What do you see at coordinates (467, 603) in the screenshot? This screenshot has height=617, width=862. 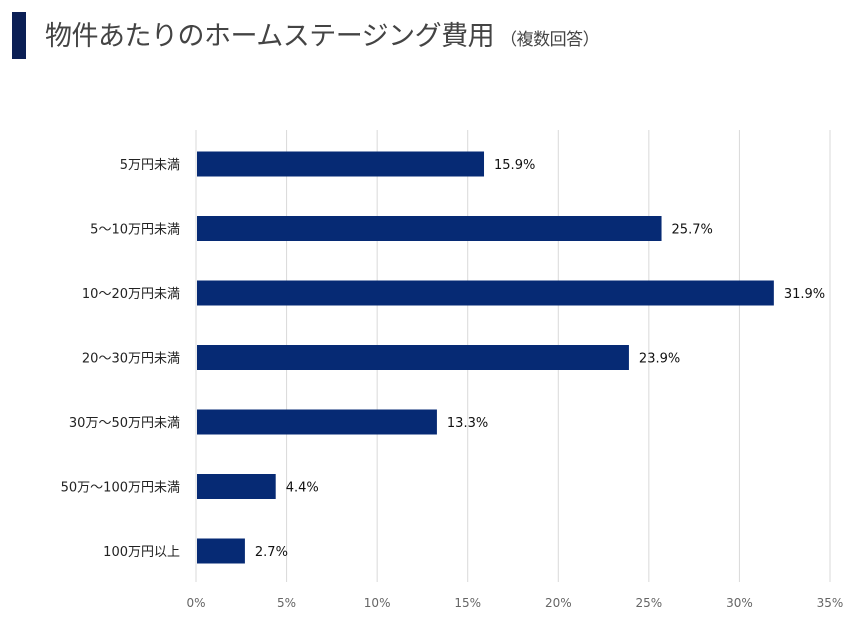 I see `x-tick-label: 15%` at bounding box center [467, 603].